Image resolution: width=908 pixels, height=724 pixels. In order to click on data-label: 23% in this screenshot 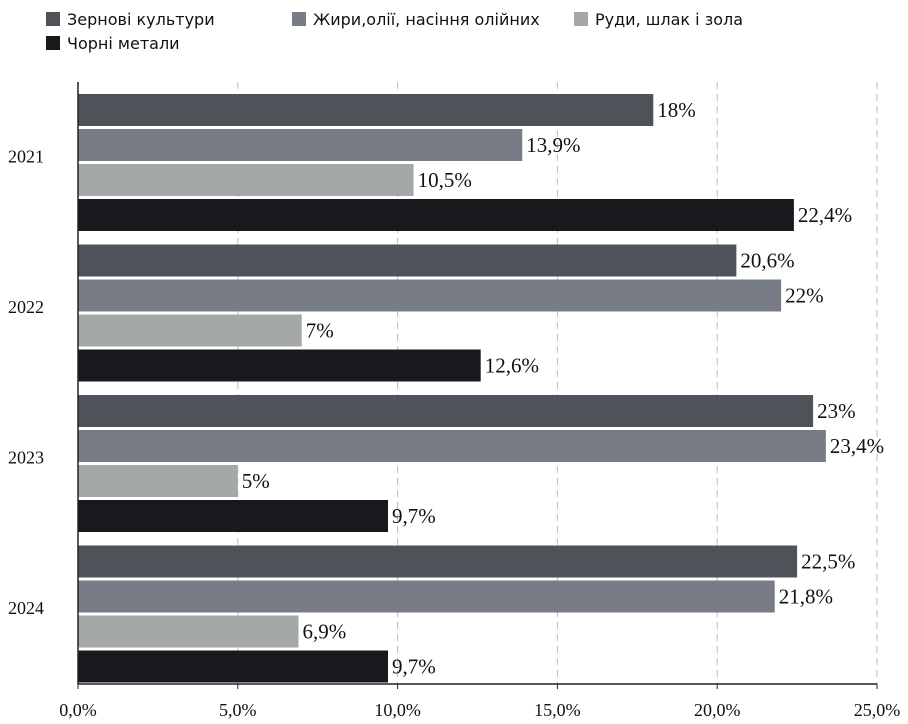, I will do `click(836, 411)`.